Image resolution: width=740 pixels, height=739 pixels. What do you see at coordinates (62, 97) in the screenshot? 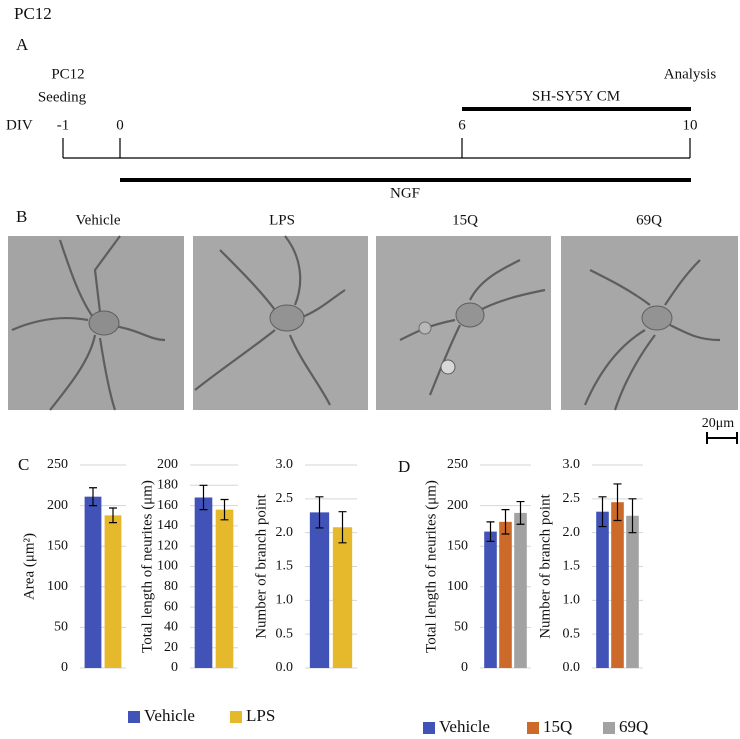
I see `seeding-label: Seeding` at bounding box center [62, 97].